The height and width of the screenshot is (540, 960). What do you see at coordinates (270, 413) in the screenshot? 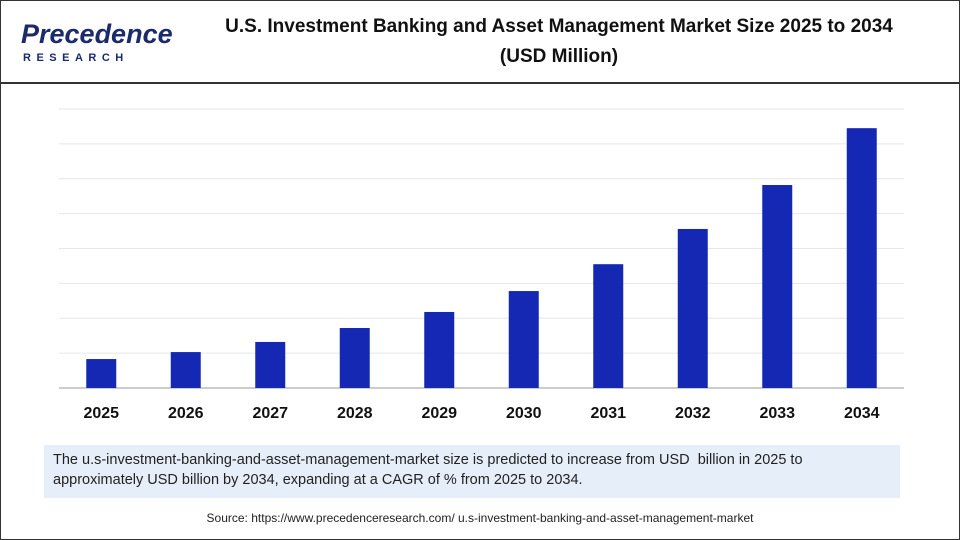
I see `x-tick-label: 2027` at bounding box center [270, 413].